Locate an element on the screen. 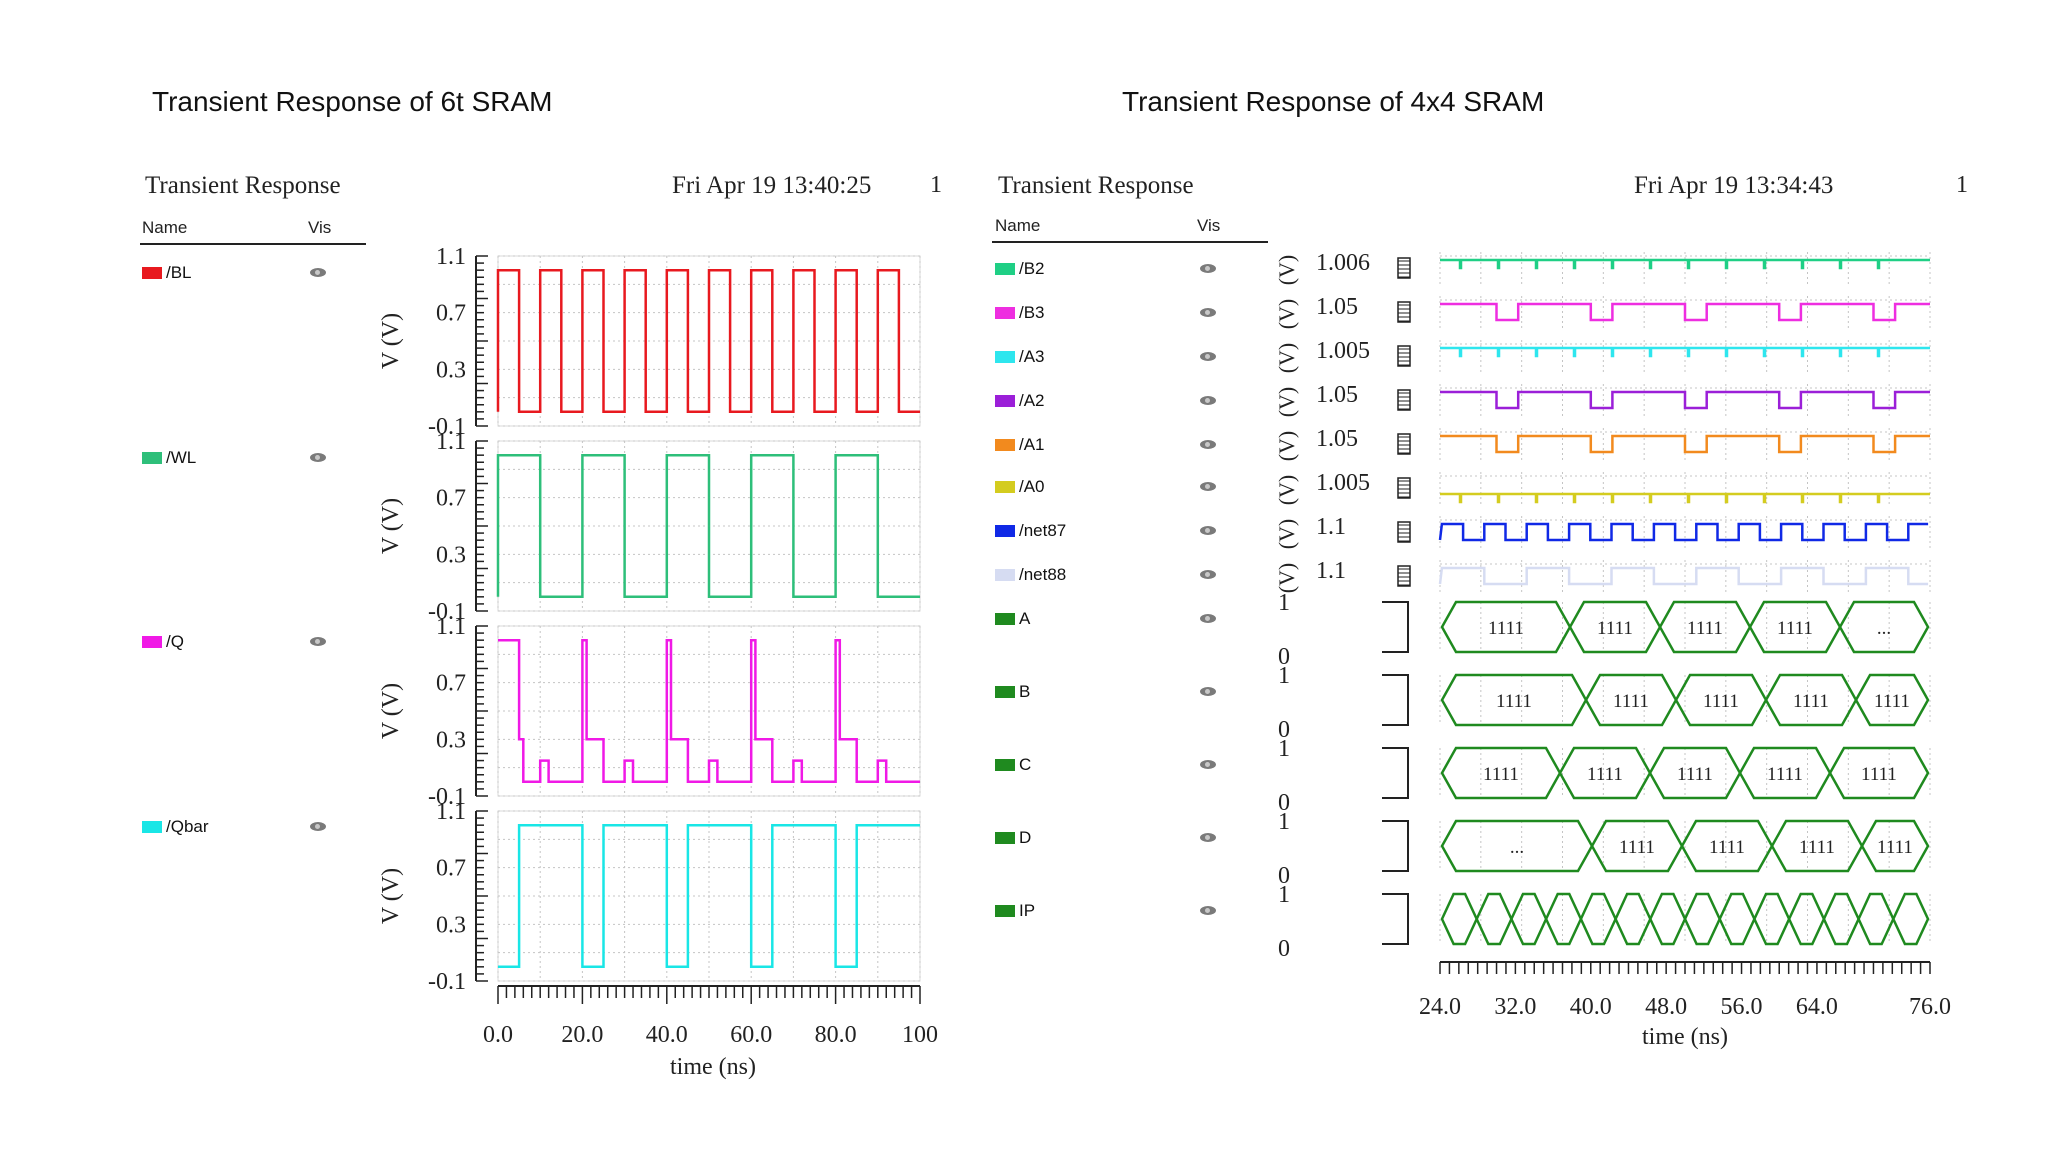 Image resolution: width=2048 pixels, height=1152 pixels. legend-item-a: A is located at coordinates (1012, 619).